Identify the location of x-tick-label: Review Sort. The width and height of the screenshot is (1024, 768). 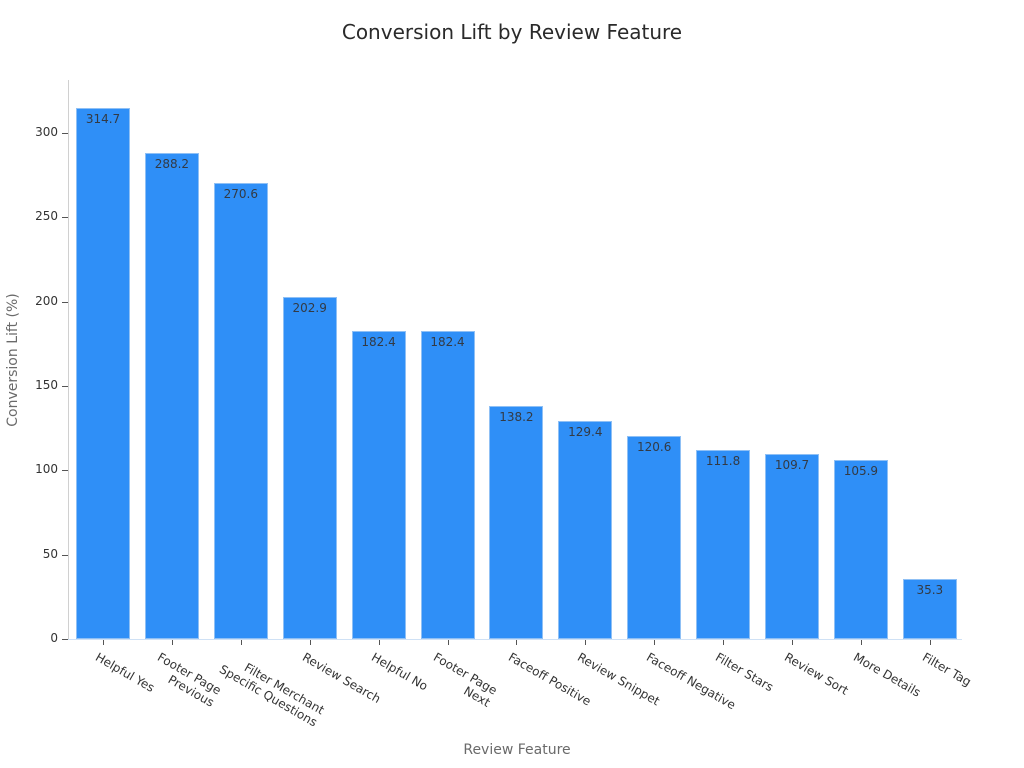
(816, 674).